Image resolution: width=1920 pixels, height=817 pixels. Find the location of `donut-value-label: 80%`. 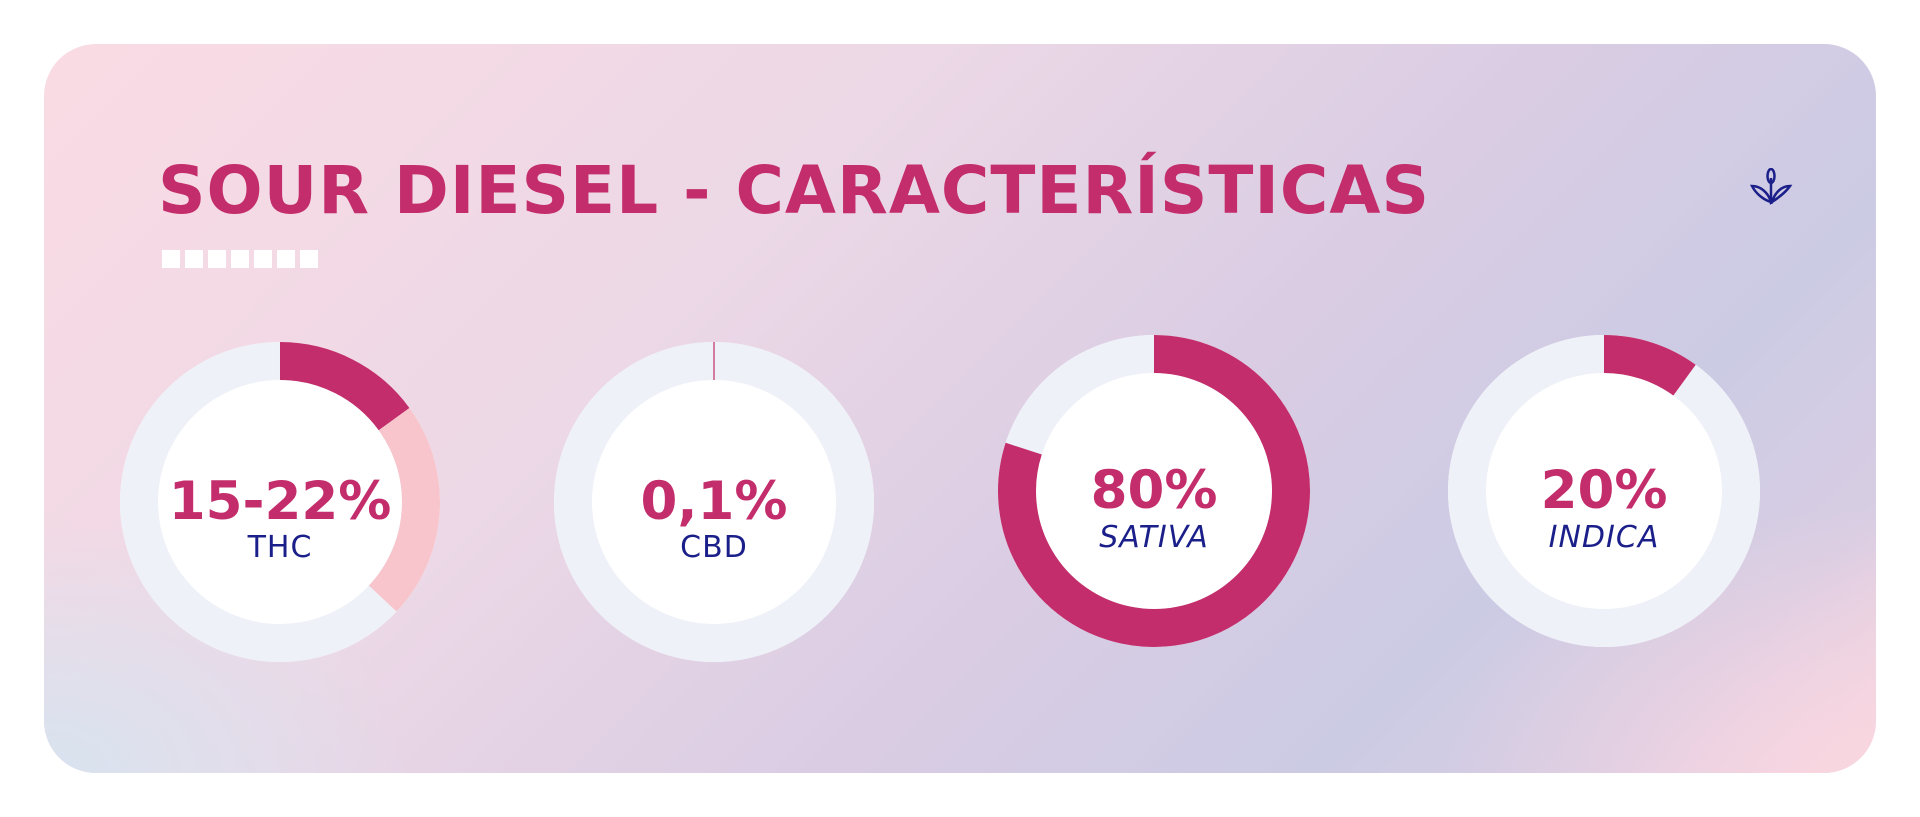

donut-value-label: 80% is located at coordinates (1154, 490).